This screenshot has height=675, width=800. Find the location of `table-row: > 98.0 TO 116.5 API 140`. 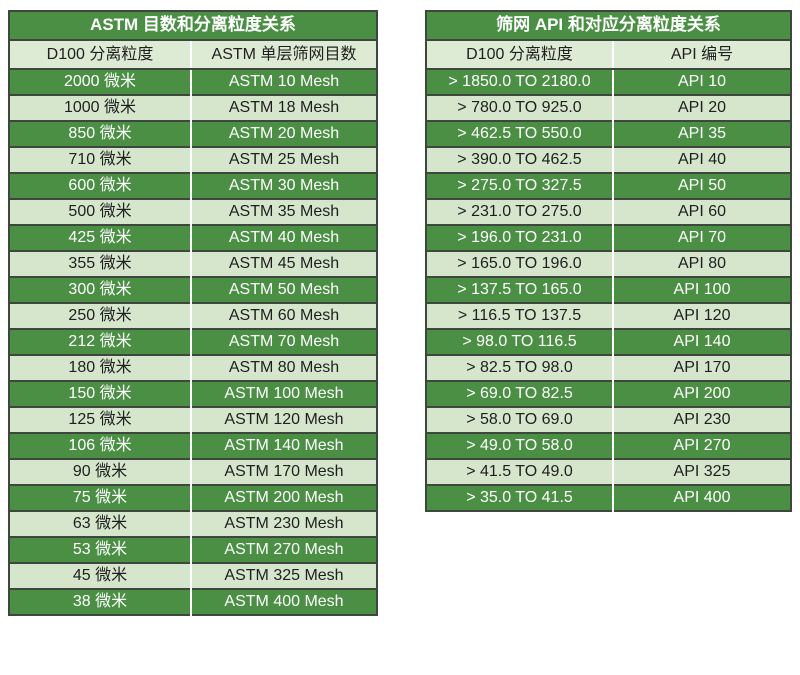

table-row: > 98.0 TO 116.5 API 140 is located at coordinates (608, 341).